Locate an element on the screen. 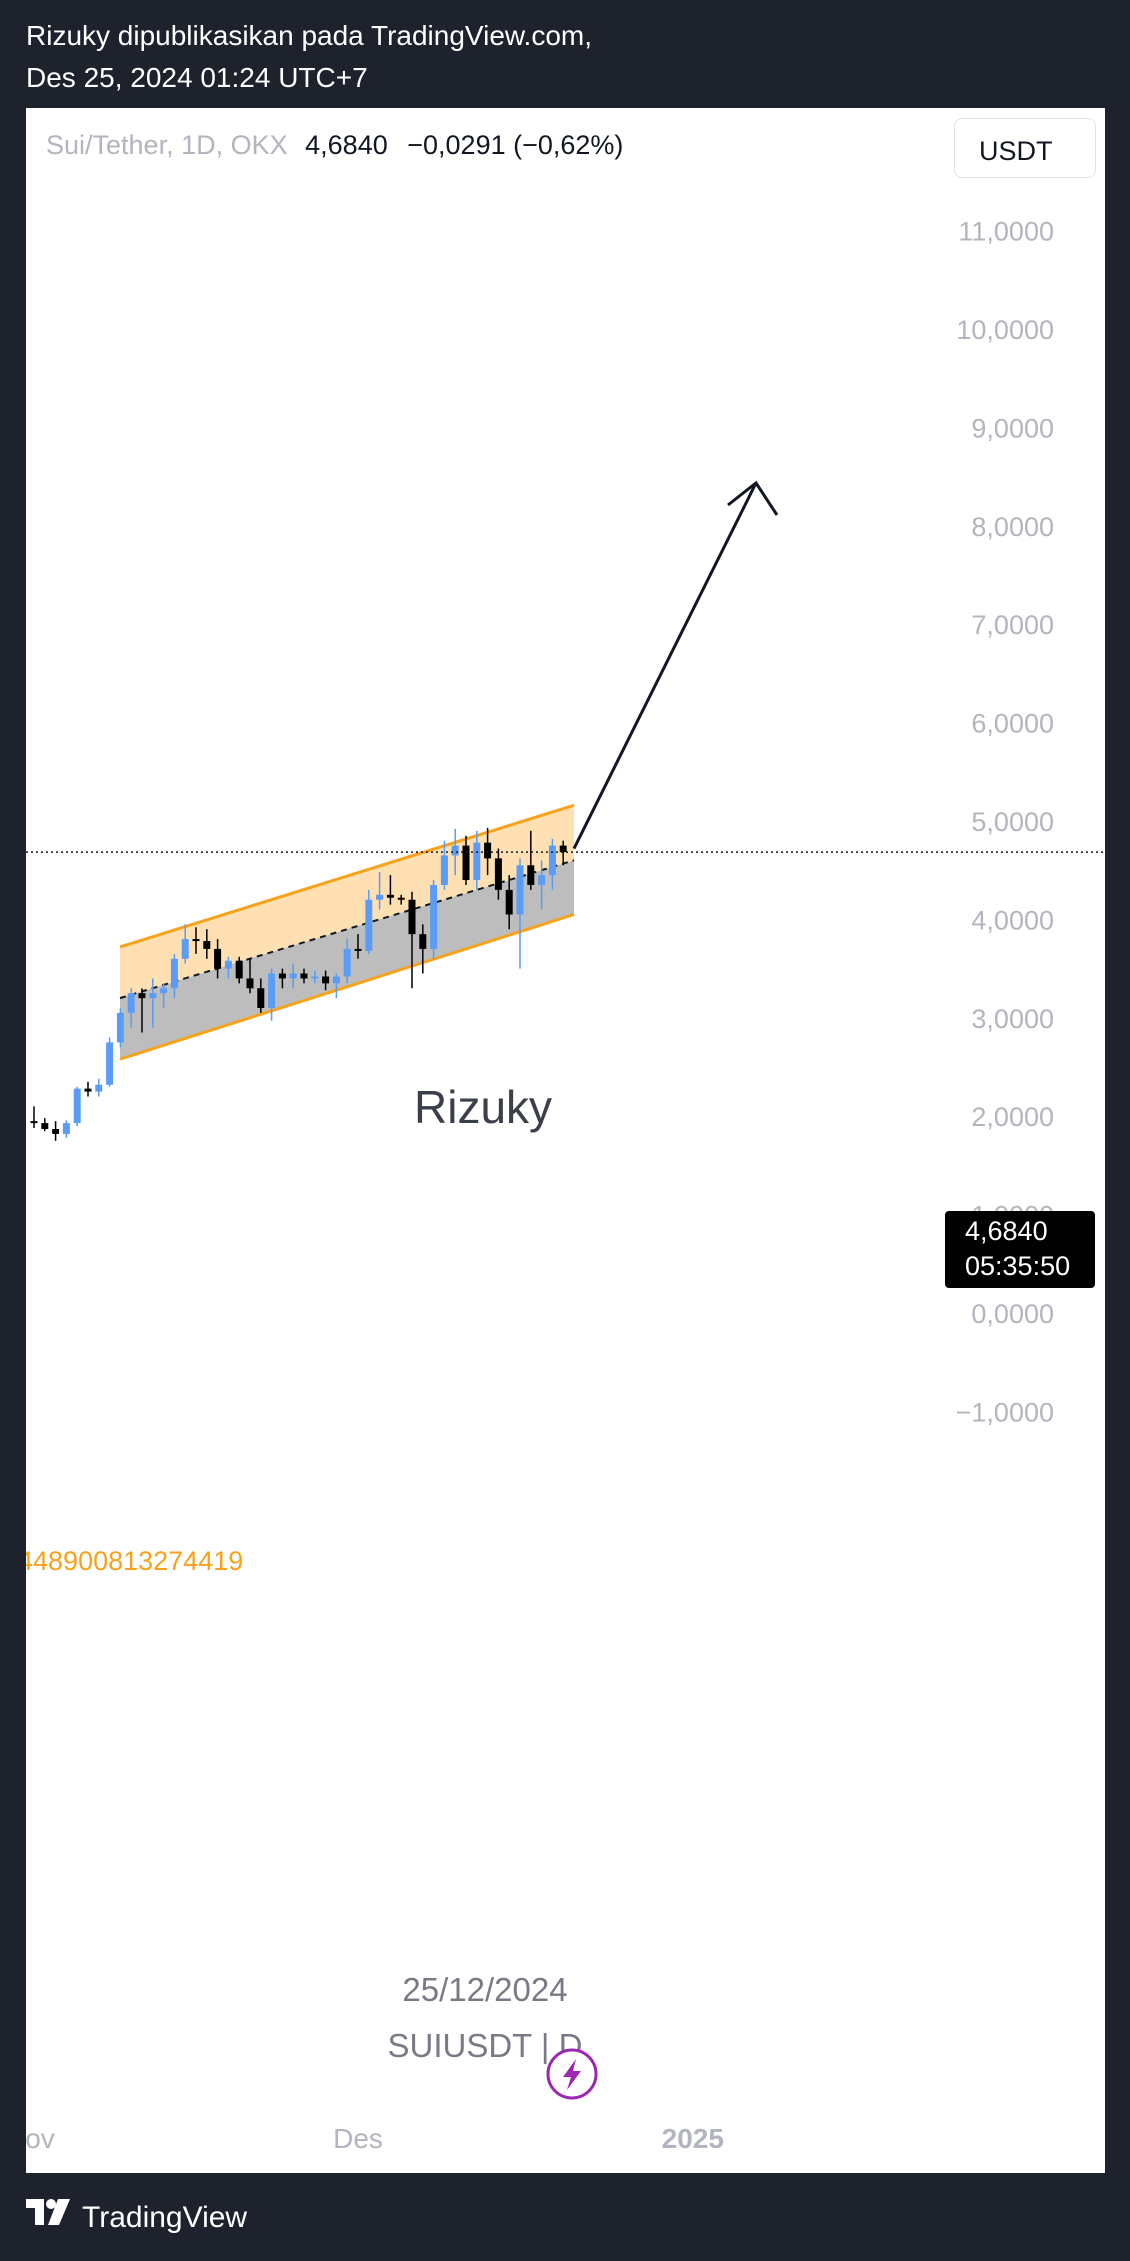 The width and height of the screenshot is (1130, 2261). channel-upper-line is located at coordinates (347, 876).